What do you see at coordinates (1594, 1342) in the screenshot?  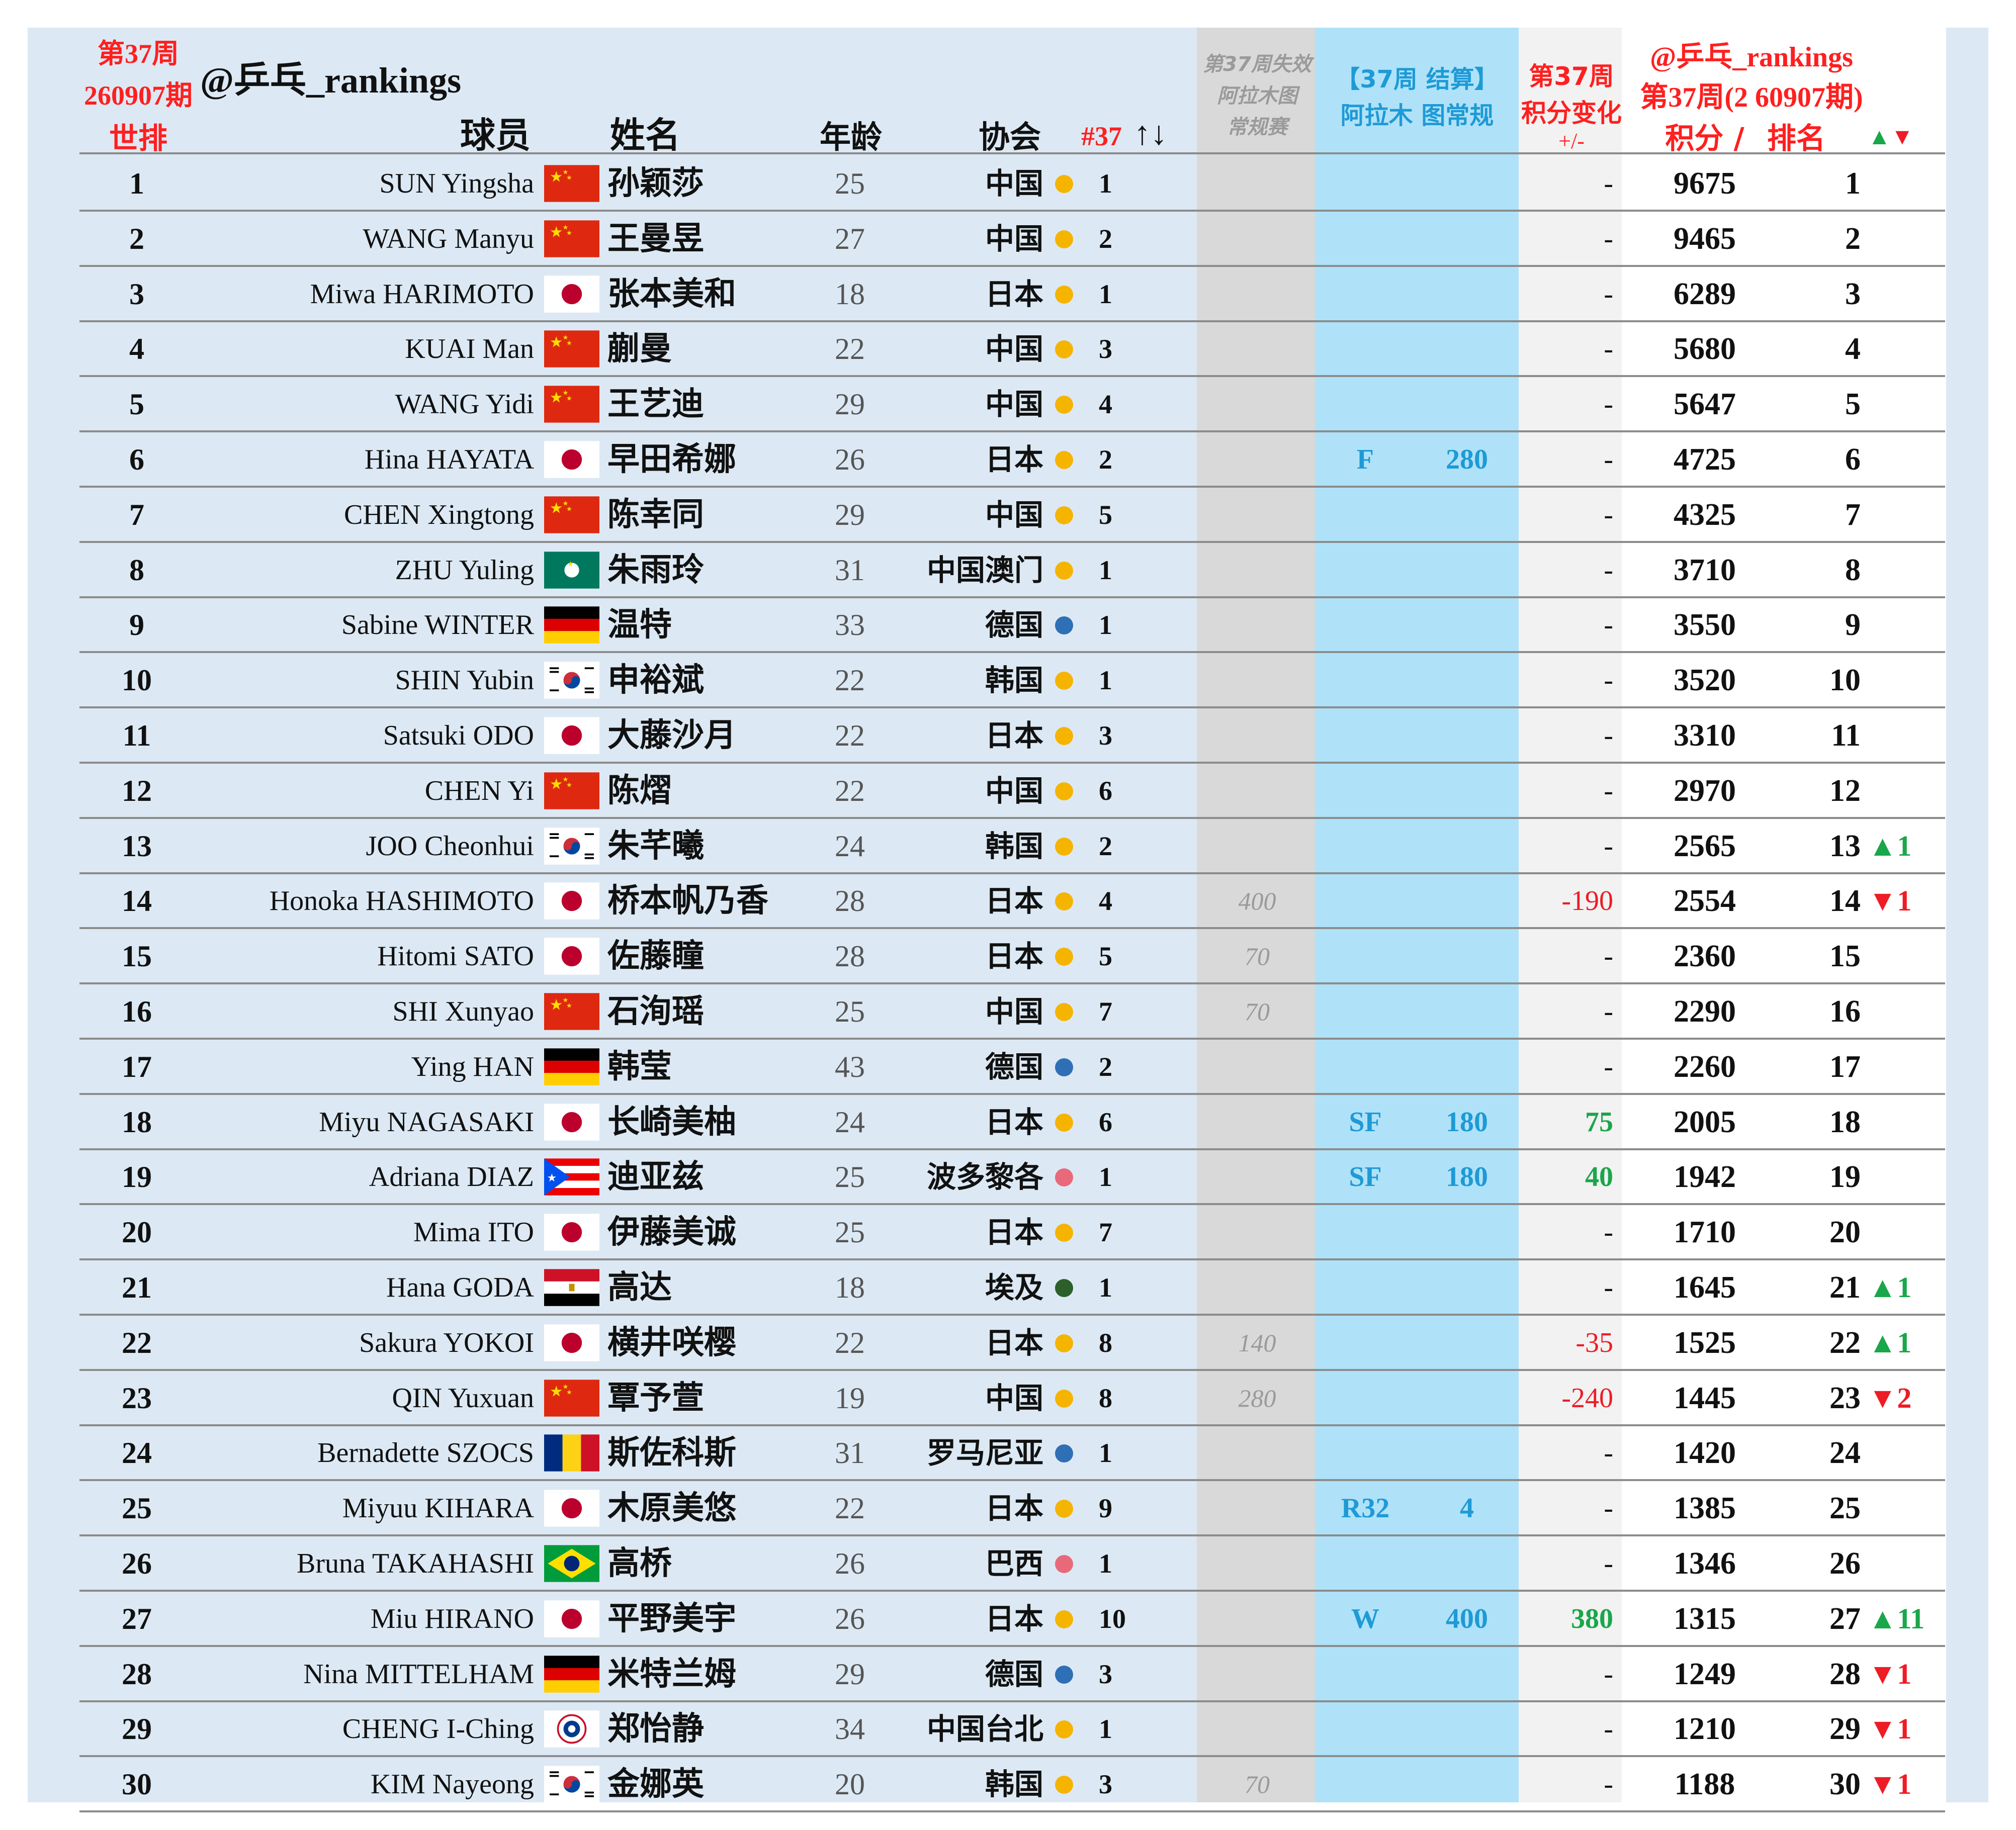 I see `points-change: -35` at bounding box center [1594, 1342].